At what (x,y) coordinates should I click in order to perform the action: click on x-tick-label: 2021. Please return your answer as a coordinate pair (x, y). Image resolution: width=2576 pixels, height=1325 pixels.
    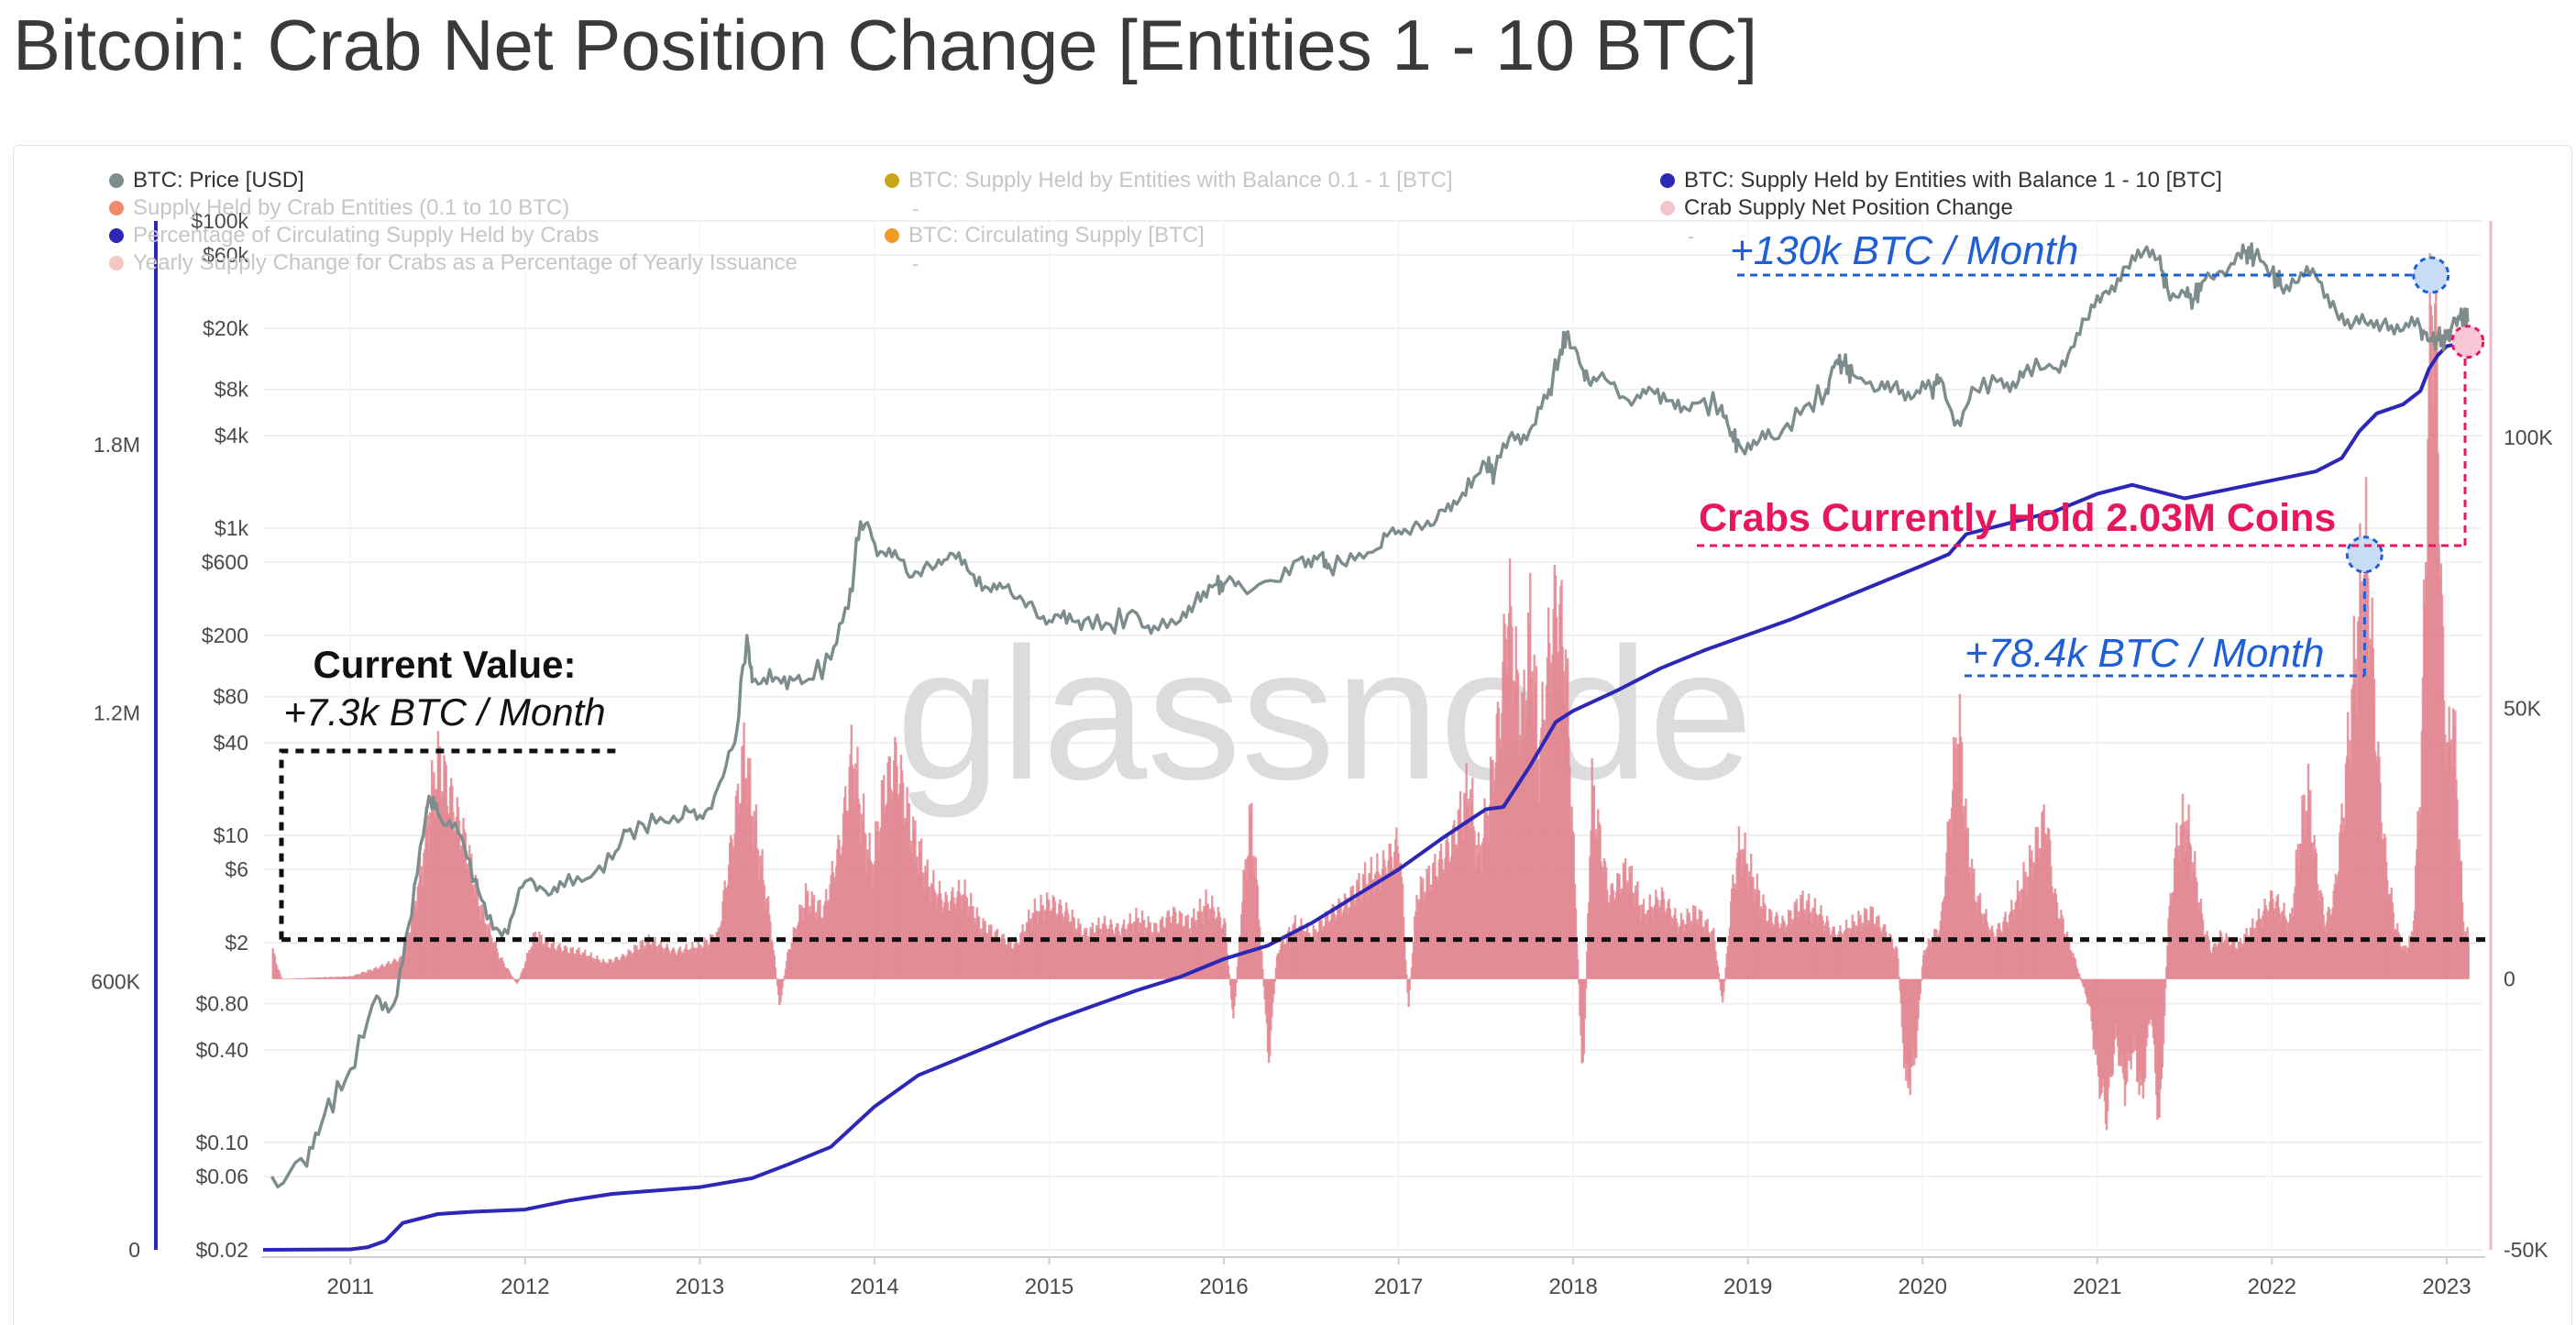
    Looking at the image, I should click on (2097, 1287).